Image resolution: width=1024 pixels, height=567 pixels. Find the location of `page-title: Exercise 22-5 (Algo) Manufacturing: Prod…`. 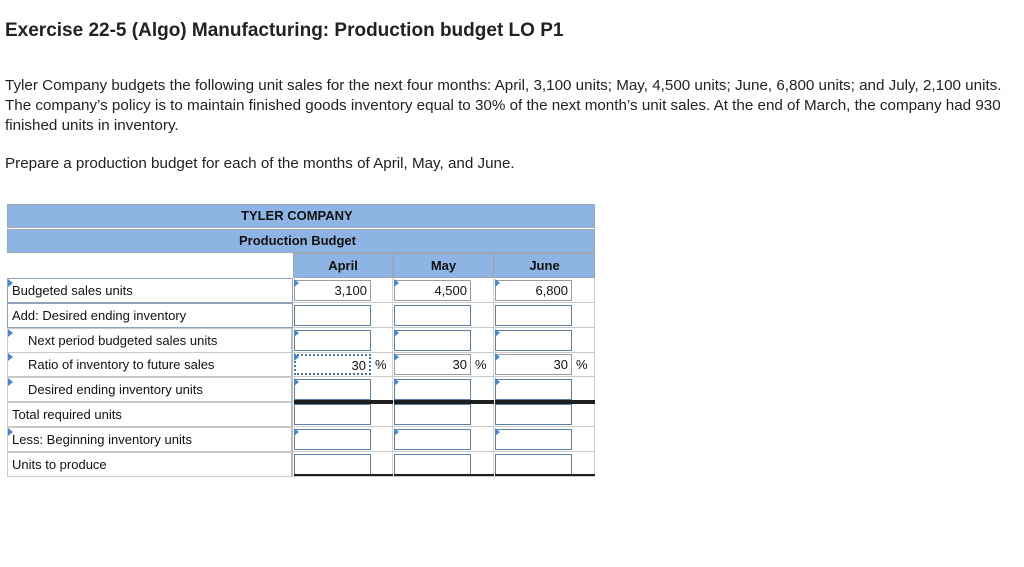

page-title: Exercise 22-5 (Algo) Manufacturing: Prod… is located at coordinates (284, 30).